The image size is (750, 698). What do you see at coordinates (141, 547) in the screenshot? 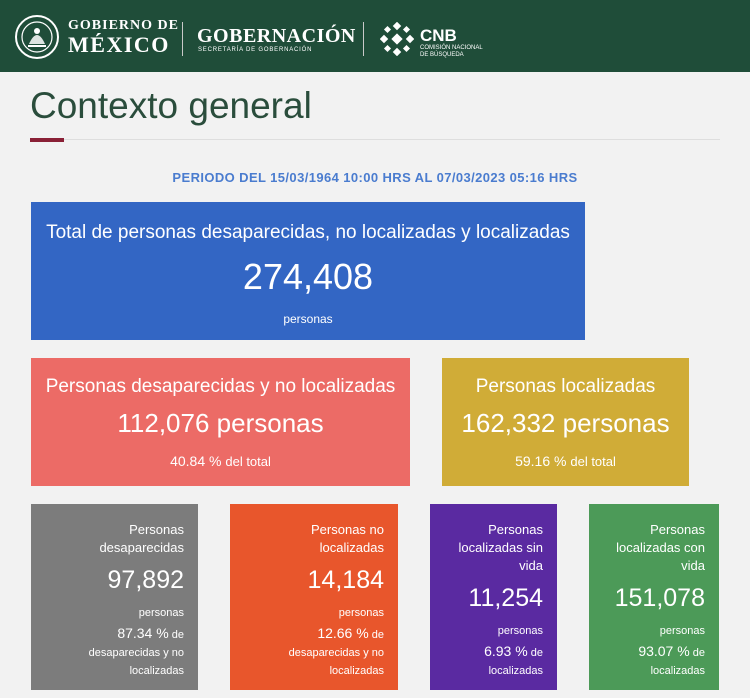
I see `label-line: desaparecidas` at bounding box center [141, 547].